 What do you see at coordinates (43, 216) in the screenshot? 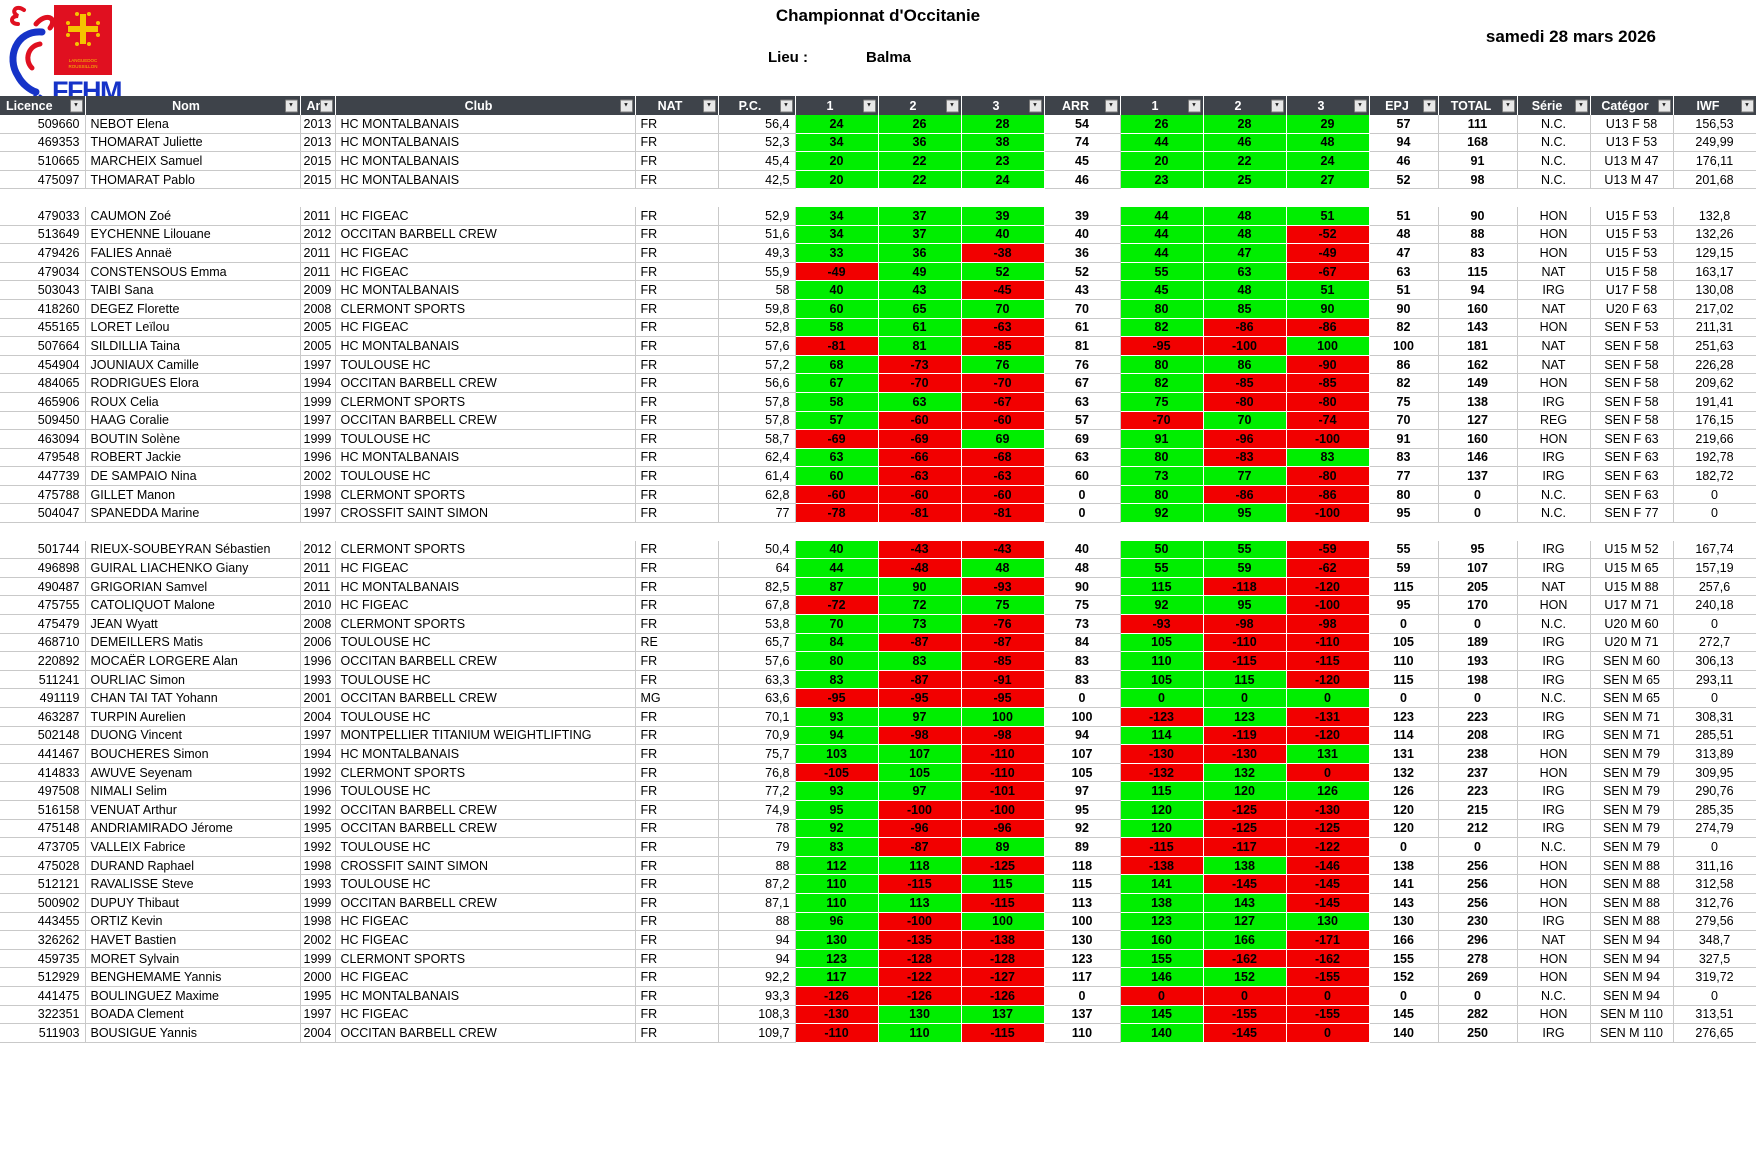
I see `cell-licence: 479033` at bounding box center [43, 216].